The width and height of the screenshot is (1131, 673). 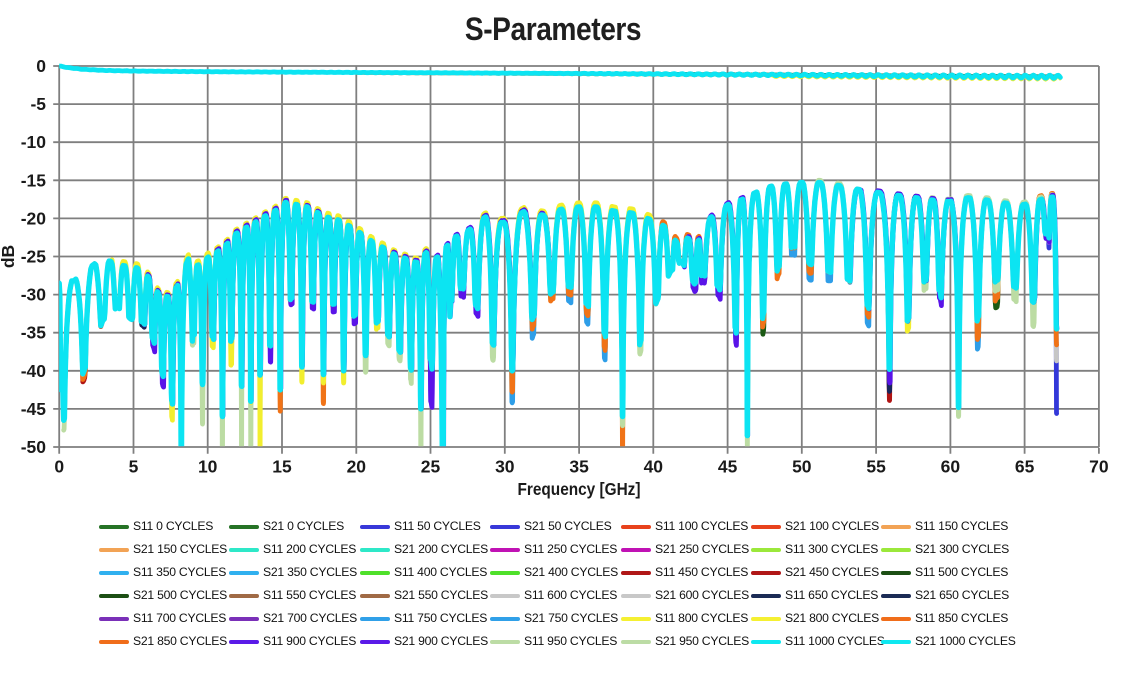 I want to click on svg-text: -35, so click(x=34, y=333).